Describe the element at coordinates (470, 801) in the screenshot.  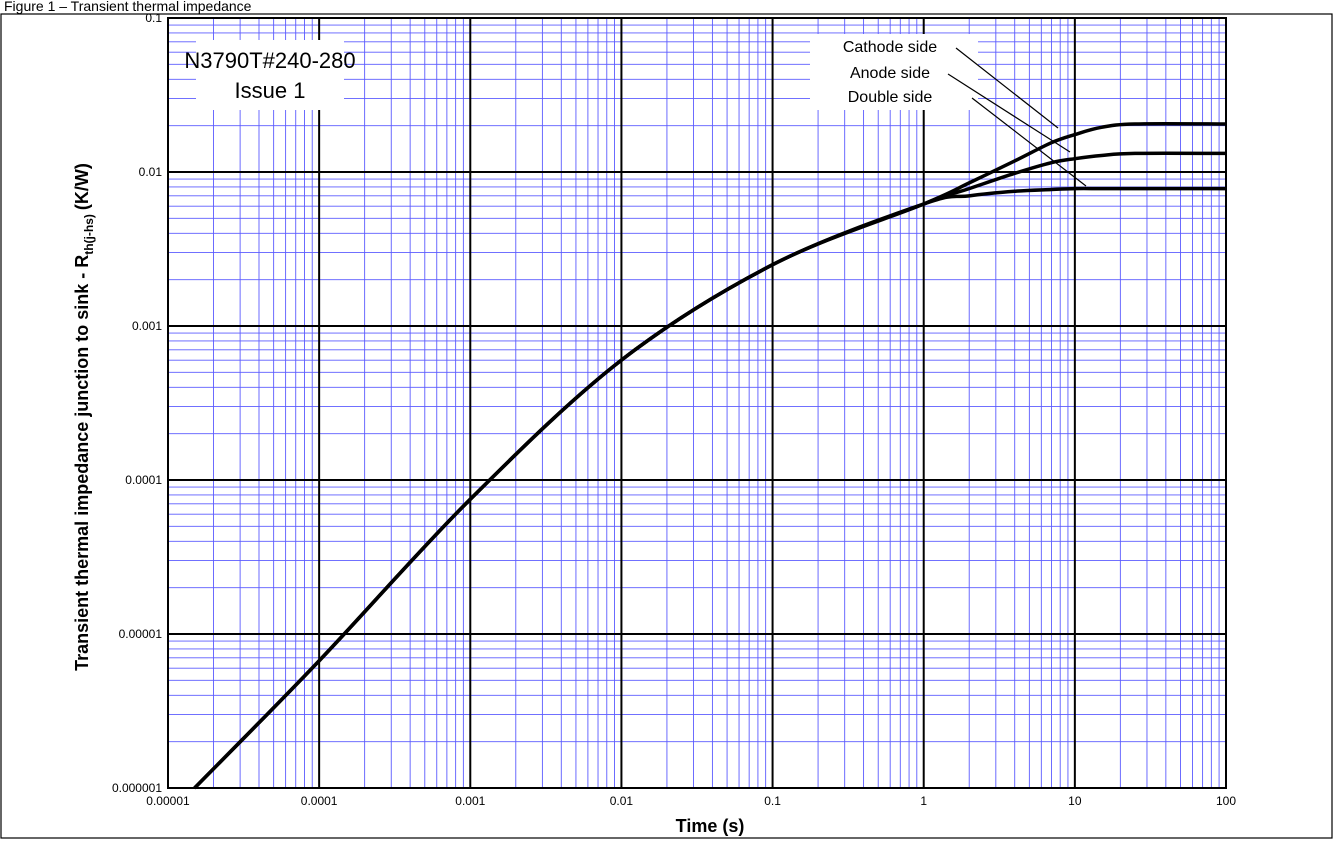
I see `x-tick-label: 0.001` at that location.